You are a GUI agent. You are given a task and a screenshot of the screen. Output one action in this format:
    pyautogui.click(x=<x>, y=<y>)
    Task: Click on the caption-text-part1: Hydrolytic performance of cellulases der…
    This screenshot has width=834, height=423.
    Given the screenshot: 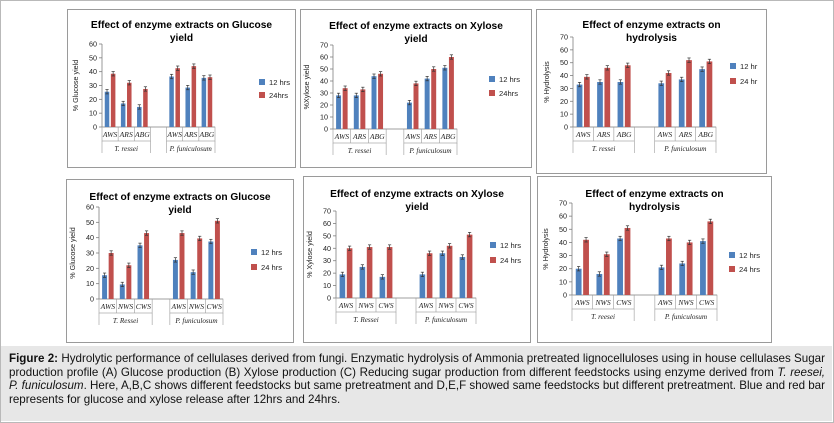 What is the action you would take?
    pyautogui.click(x=417, y=365)
    